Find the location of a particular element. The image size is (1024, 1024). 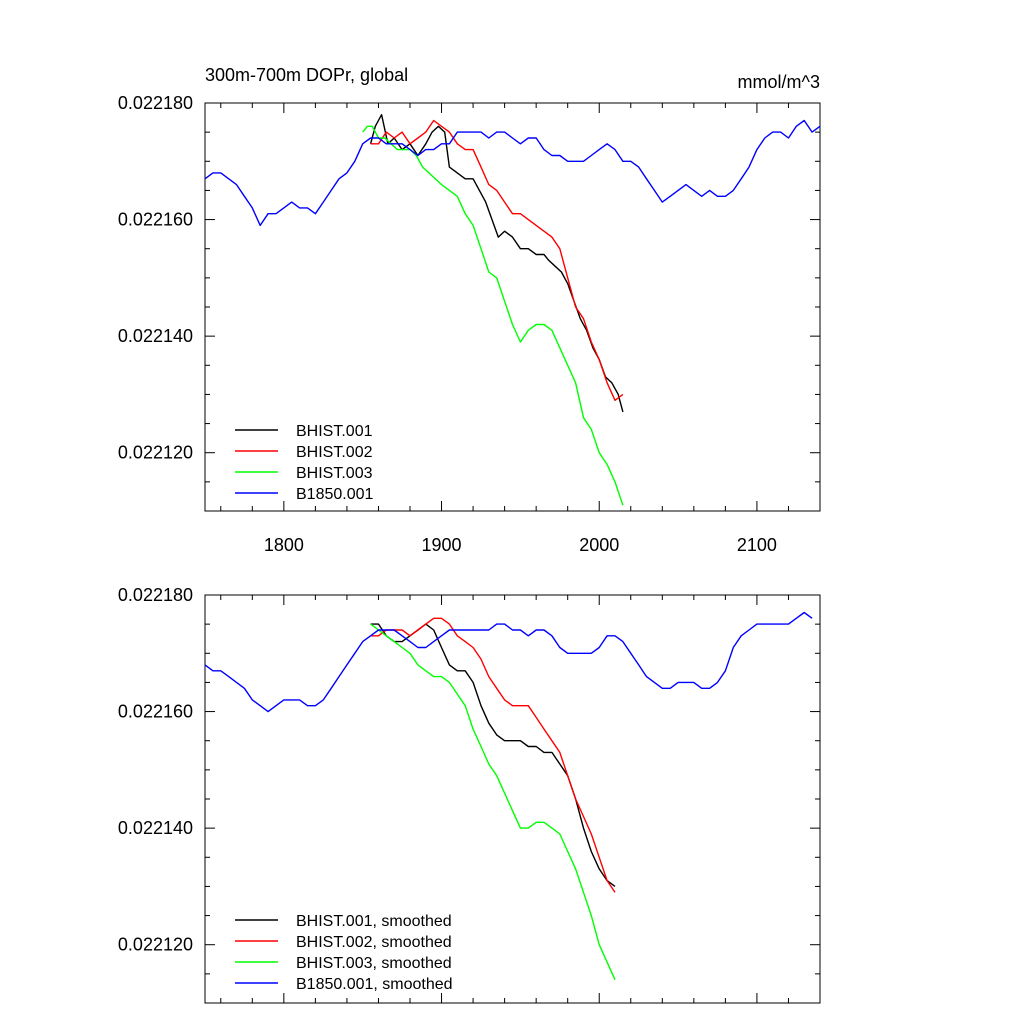

x-tick-label: 1800 is located at coordinates (284, 545).